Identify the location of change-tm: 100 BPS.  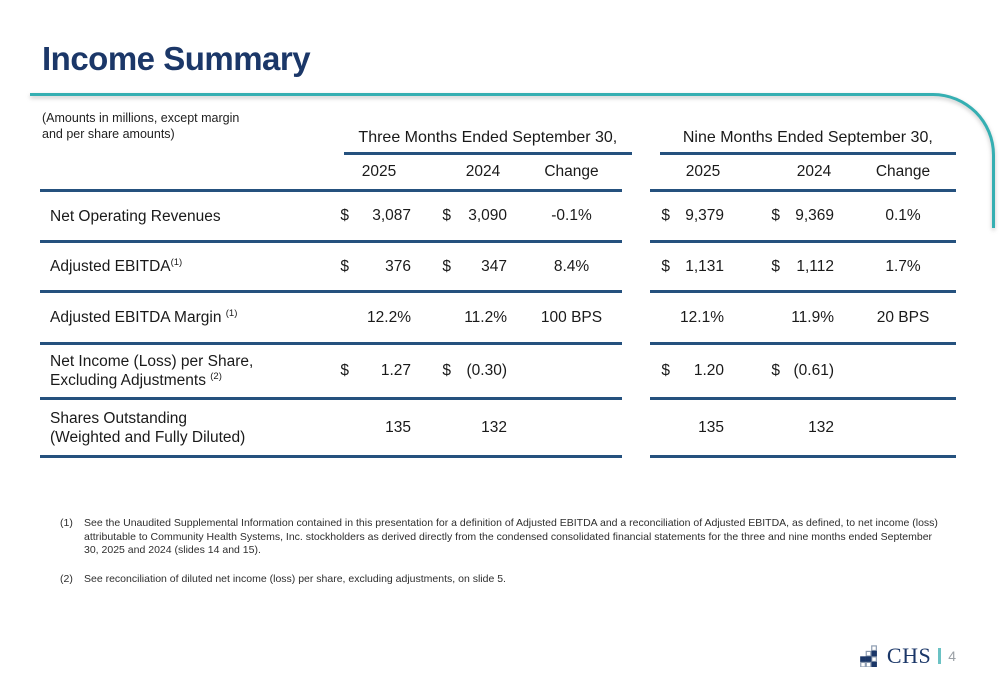
(571, 317).